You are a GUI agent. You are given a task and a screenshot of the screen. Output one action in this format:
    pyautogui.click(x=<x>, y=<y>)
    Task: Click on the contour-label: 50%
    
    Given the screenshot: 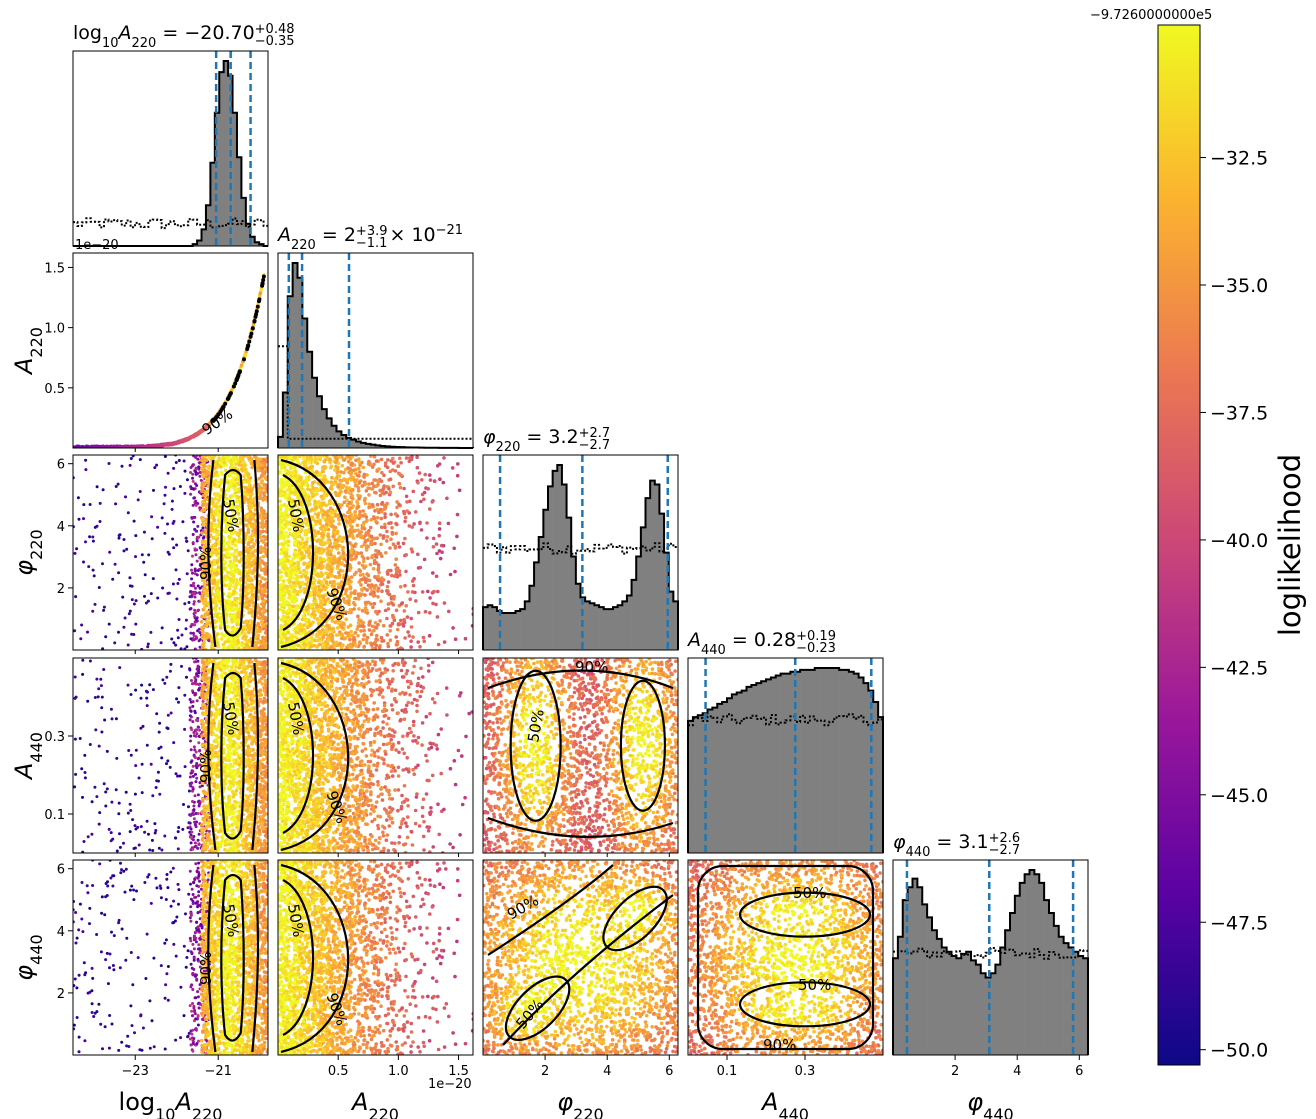 What is the action you would take?
    pyautogui.click(x=231, y=516)
    